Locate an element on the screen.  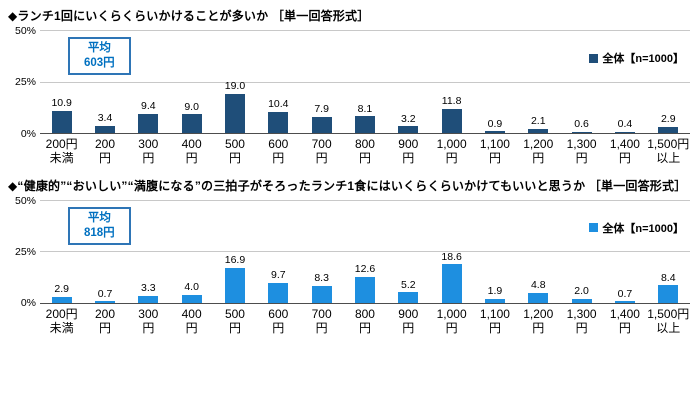
bar-column: 3.4 is located at coordinates (104, 81).